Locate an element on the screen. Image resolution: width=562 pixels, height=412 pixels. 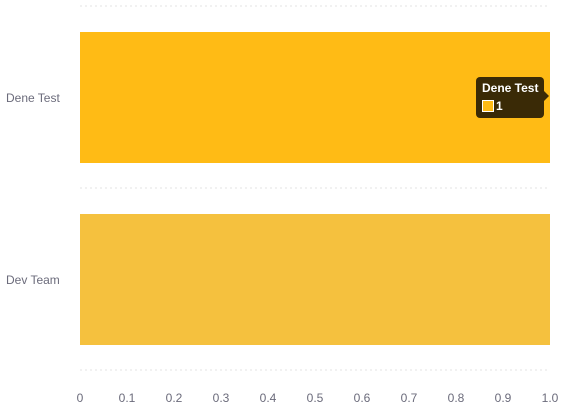
x-tick-label: 0.9 is located at coordinates (503, 398).